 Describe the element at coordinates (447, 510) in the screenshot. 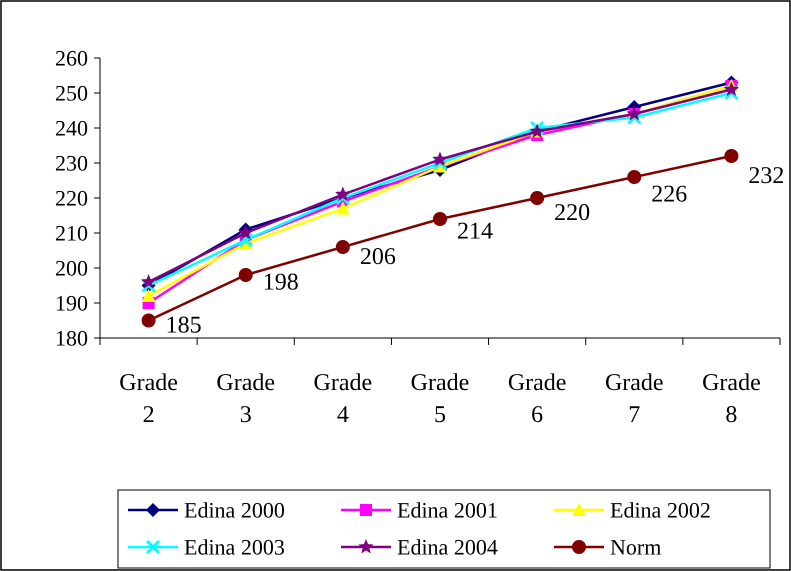

I see `legend-label: Edina 2001` at that location.